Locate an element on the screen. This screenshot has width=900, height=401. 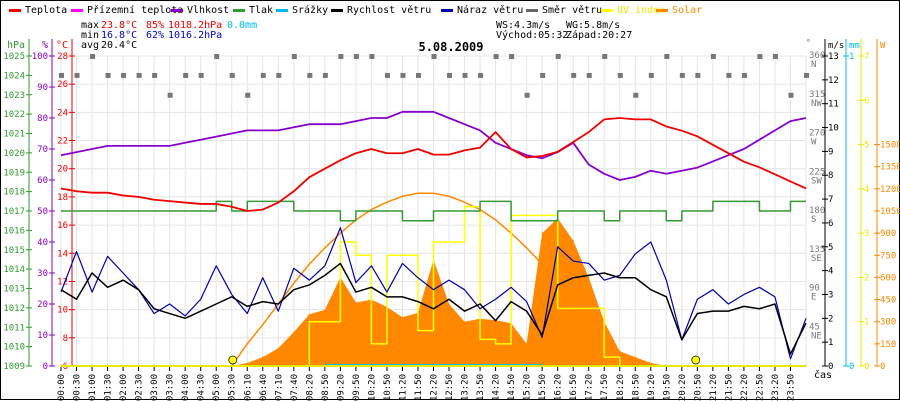
humidity-tick-label: 80 is located at coordinates (42, 119).